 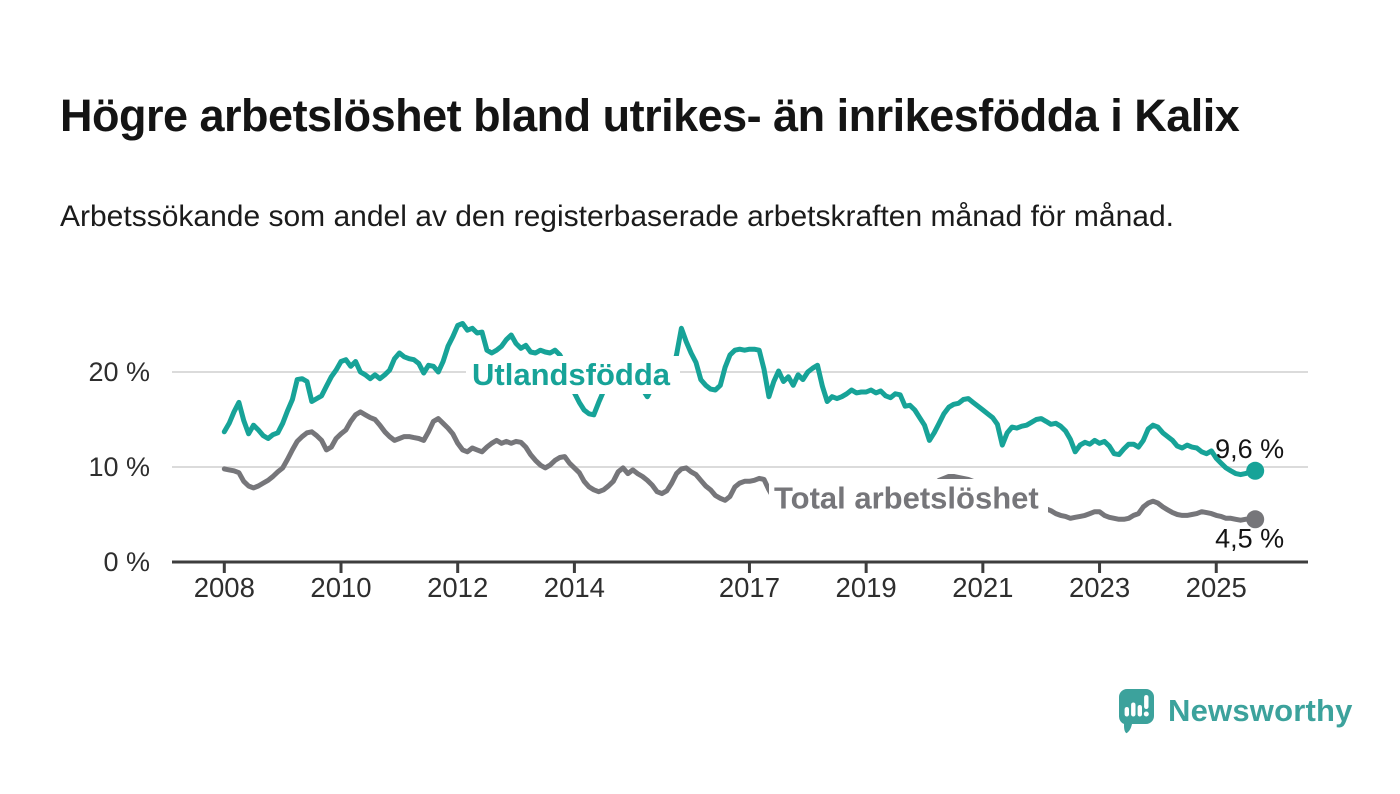 I want to click on end-dot-total, so click(x=1255, y=519).